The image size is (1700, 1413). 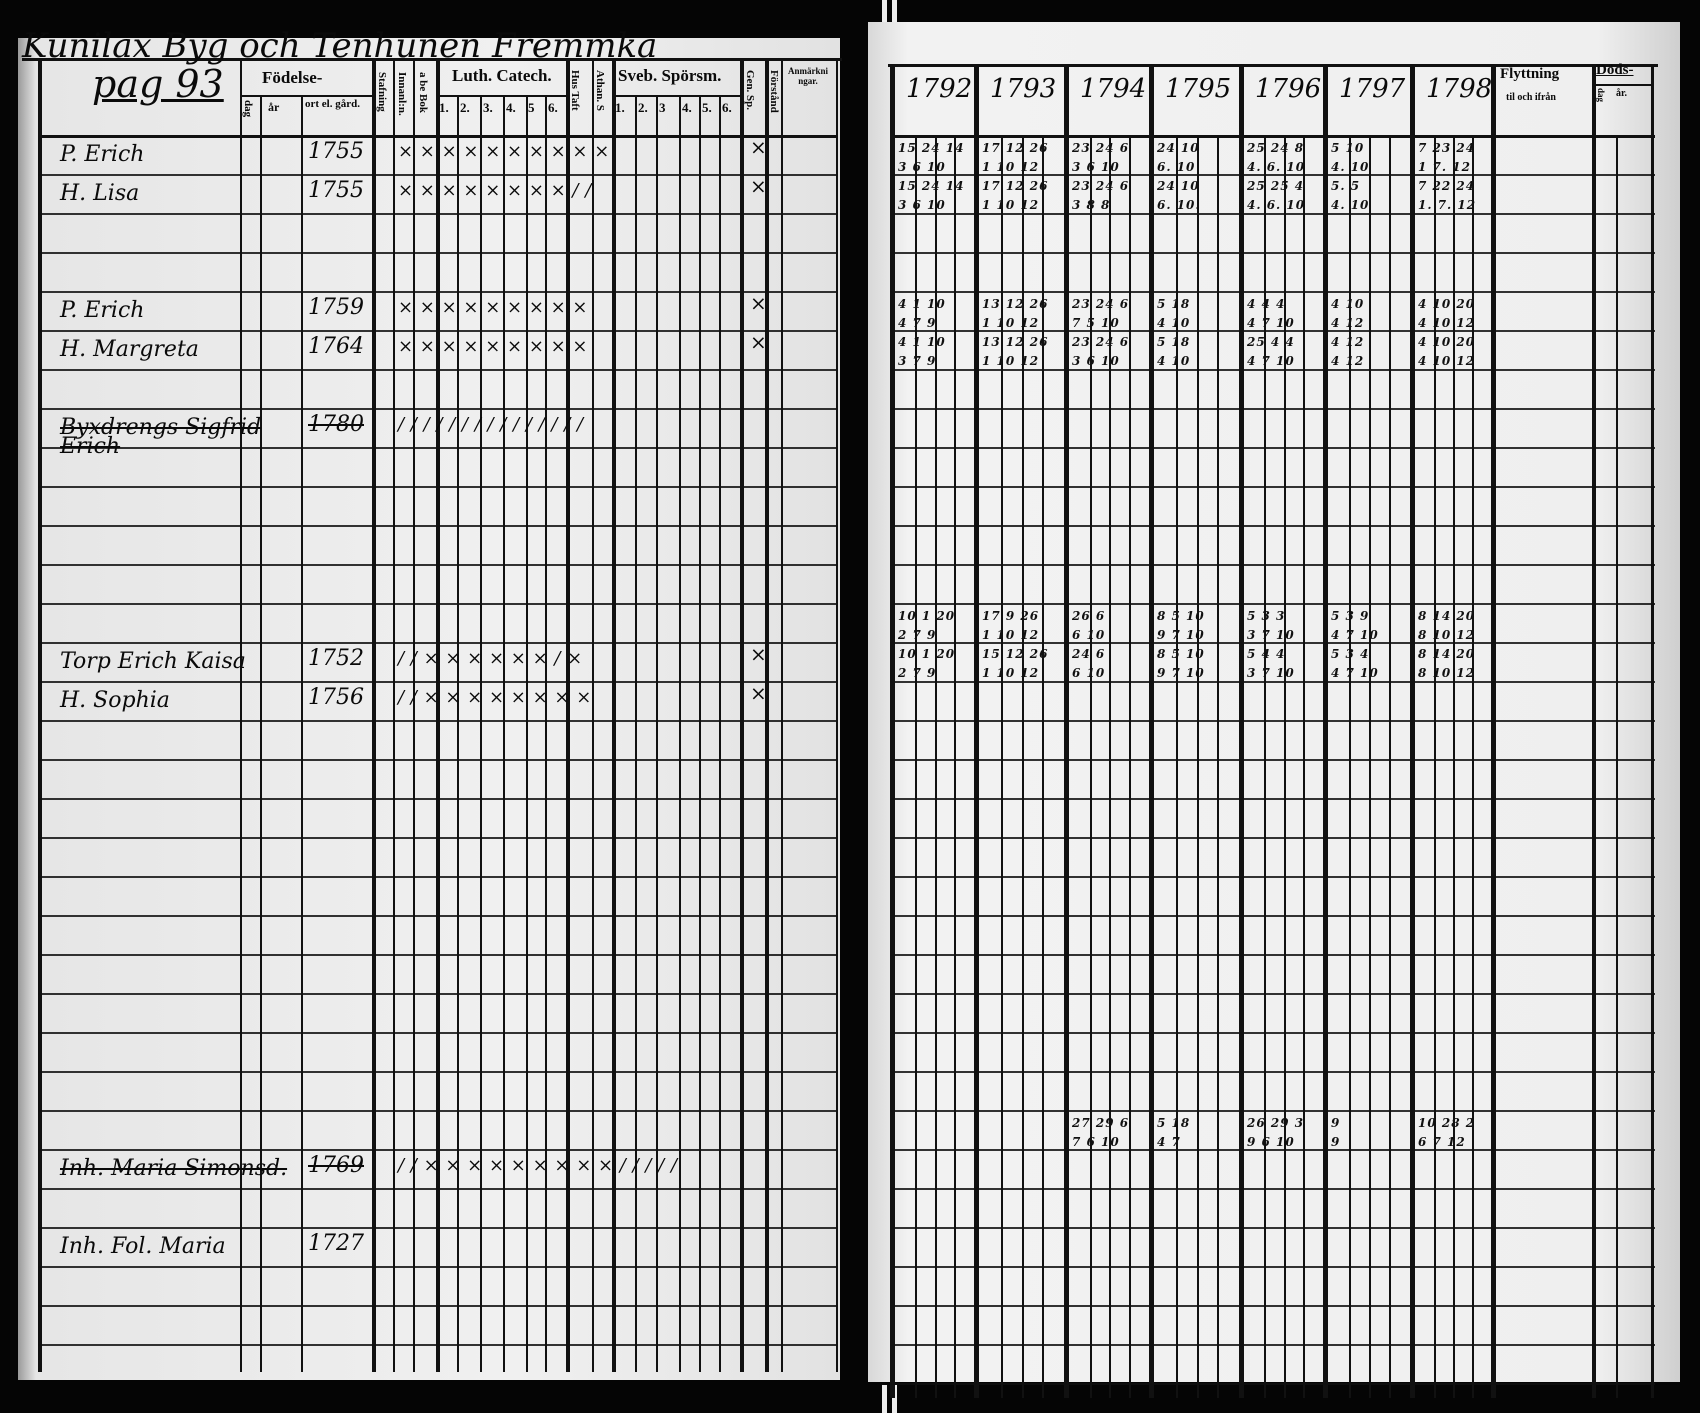 I want to click on yearly-record: 7 22 24, so click(x=1447, y=186).